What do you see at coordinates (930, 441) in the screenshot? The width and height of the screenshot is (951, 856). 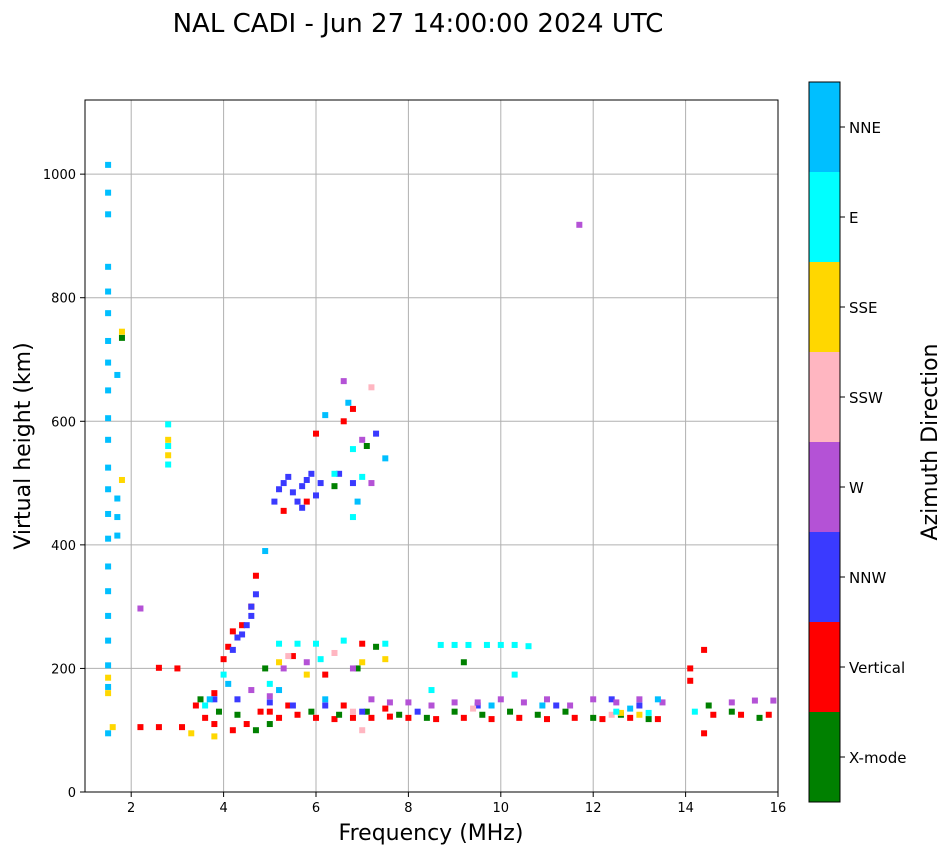 I see `colorbar-label: Azimuth Direction` at bounding box center [930, 441].